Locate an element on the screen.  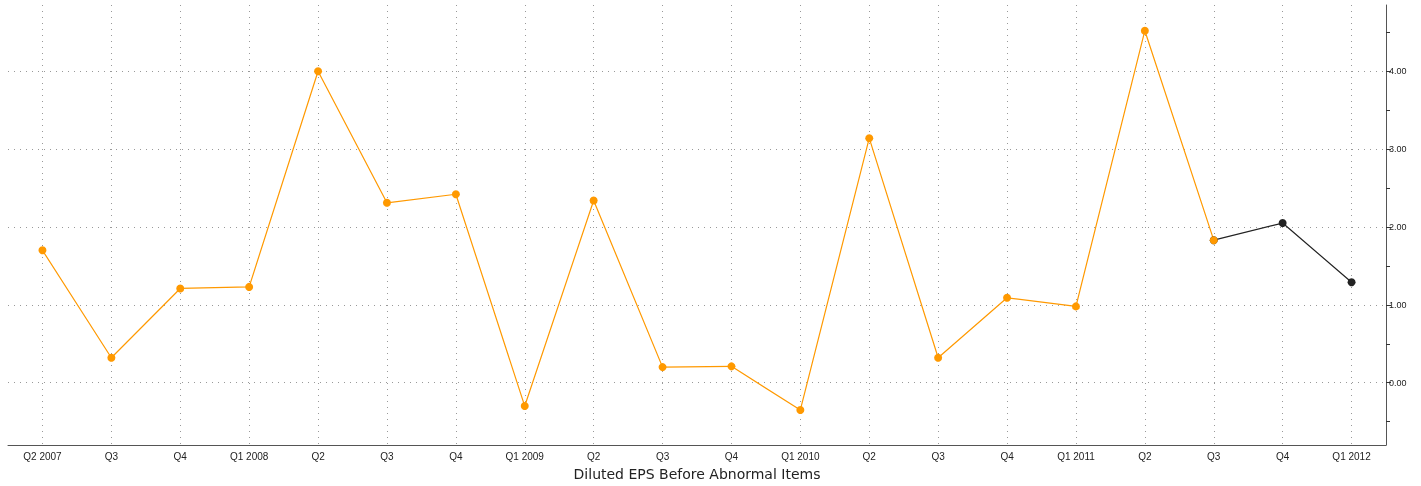
x-tick-label: Q1 2009 is located at coordinates (525, 456).